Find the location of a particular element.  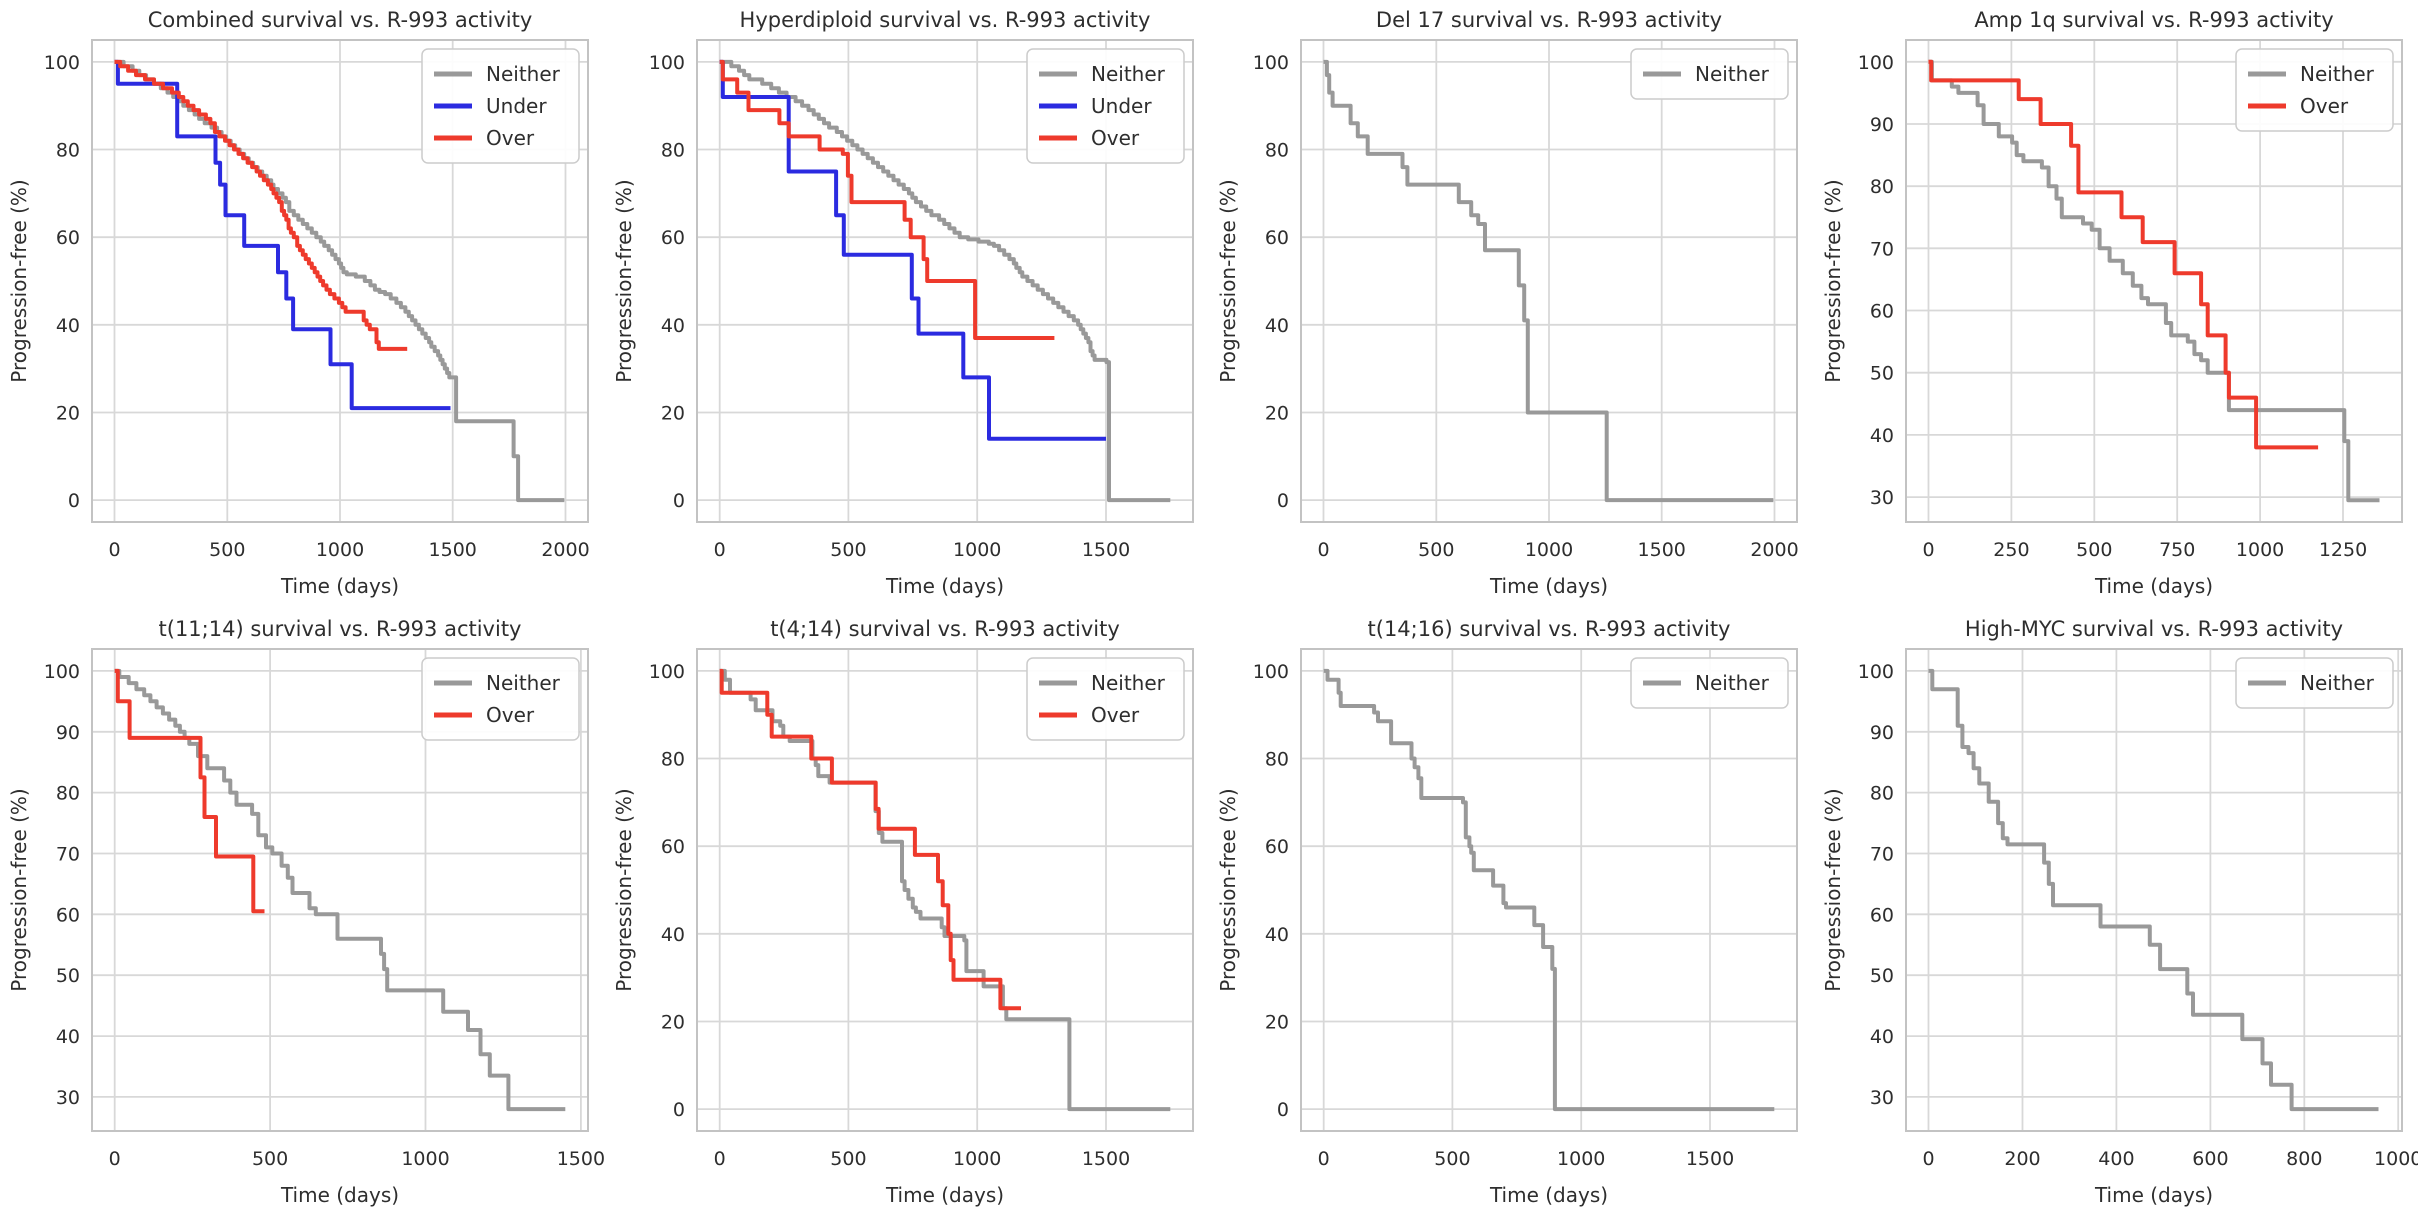

legend: Neither Over is located at coordinates (1105, 699).